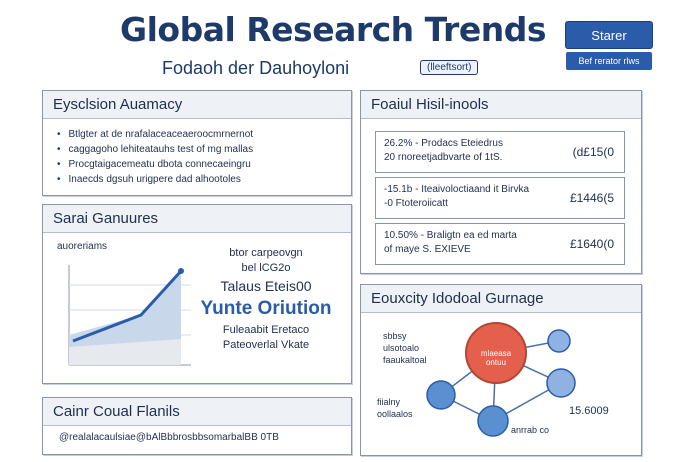 This screenshot has width=693, height=462. What do you see at coordinates (443, 143) in the screenshot?
I see `highlight-line: 26.2% - Prodacs Eteiedrus` at bounding box center [443, 143].